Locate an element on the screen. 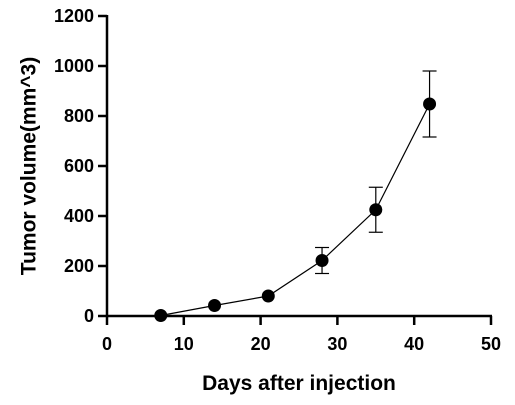  y-tick-label: 400 is located at coordinates (79, 216).